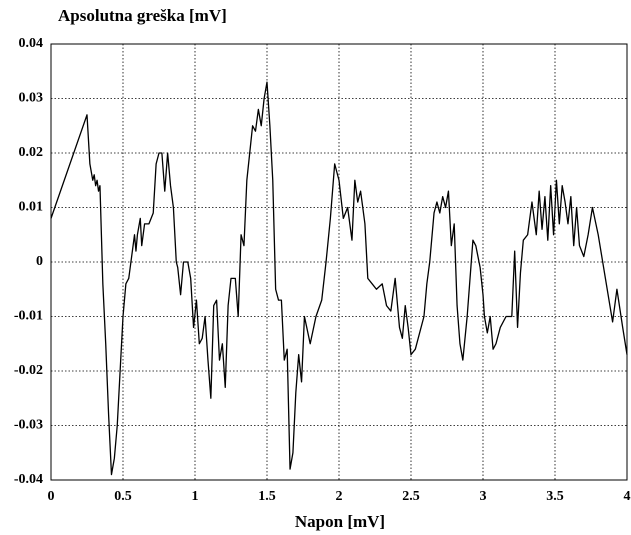 Image resolution: width=631 pixels, height=535 pixels. What do you see at coordinates (142, 15) in the screenshot?
I see `chart-title: Apsolutna greška [mV]` at bounding box center [142, 15].